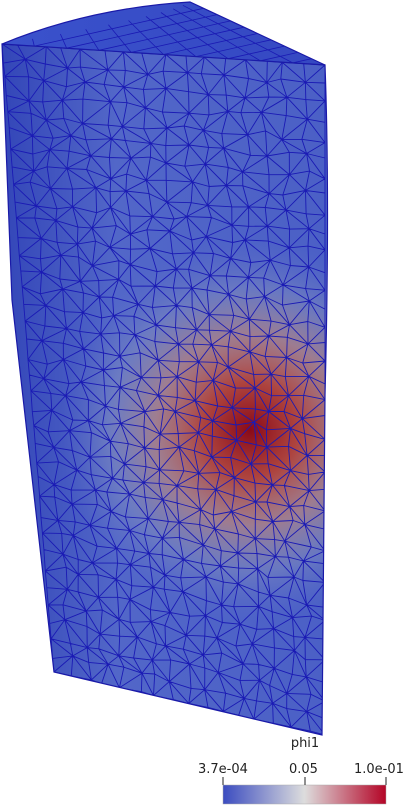 This screenshot has height=810, width=413. What do you see at coordinates (304, 794) in the screenshot?
I see `colorbar-gradient` at bounding box center [304, 794].